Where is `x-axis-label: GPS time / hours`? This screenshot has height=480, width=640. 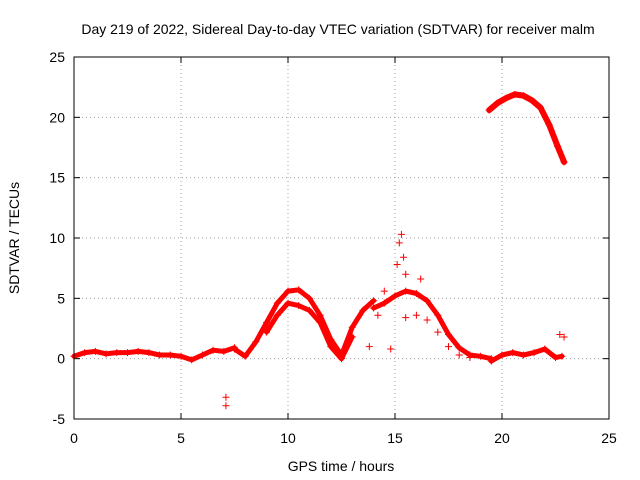 x-axis-label: GPS time / hours is located at coordinates (341, 466).